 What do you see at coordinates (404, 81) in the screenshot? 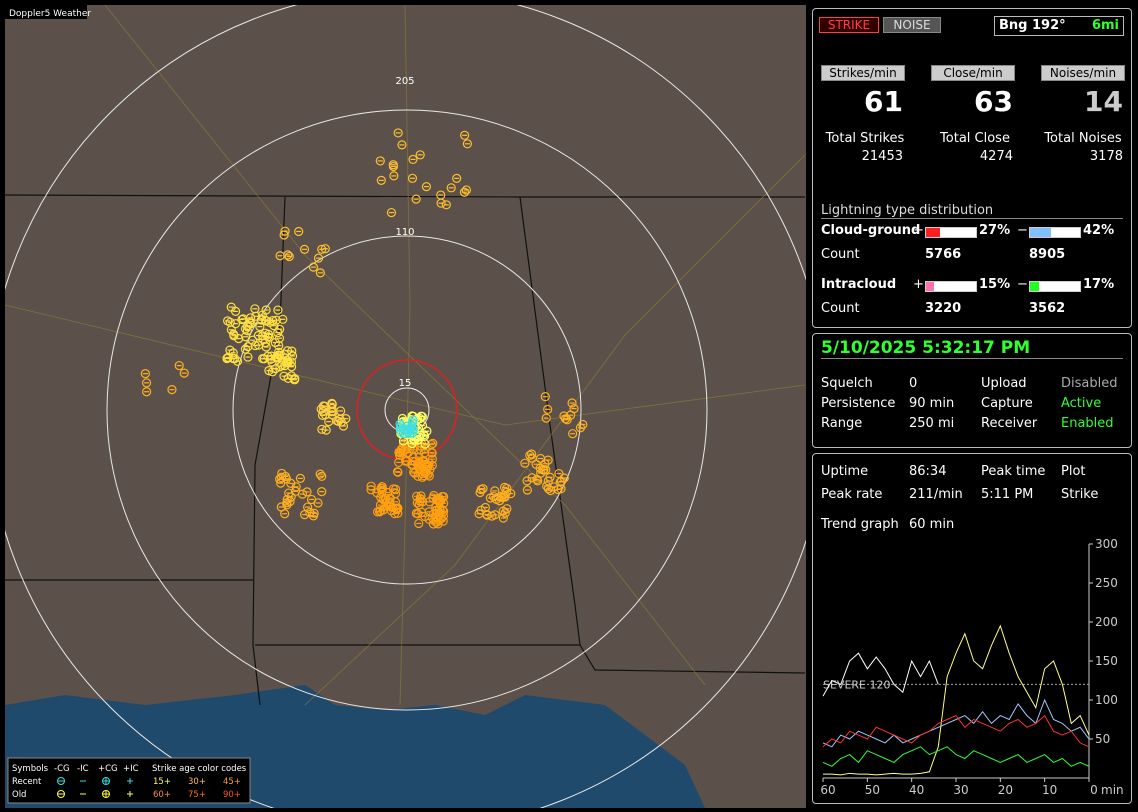
I see `range-label: 205` at bounding box center [404, 81].